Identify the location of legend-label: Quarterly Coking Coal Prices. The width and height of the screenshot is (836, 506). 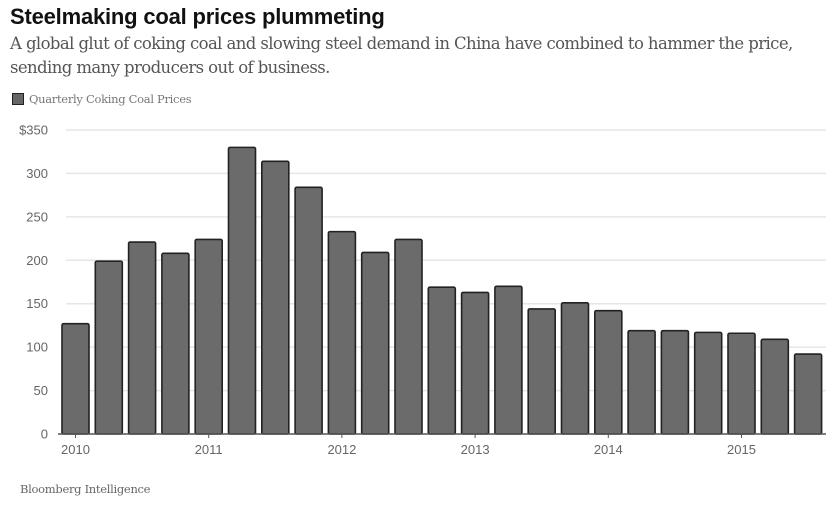
(110, 99).